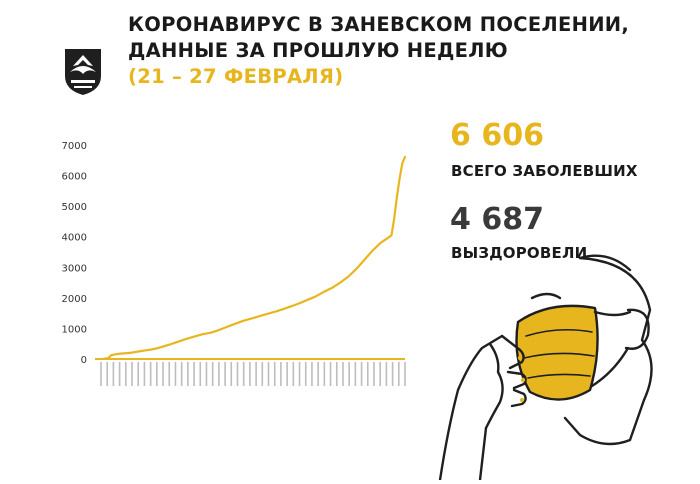 The height and width of the screenshot is (484, 700). What do you see at coordinates (236, 76) in the screenshot?
I see `date-range: (21 – 27 ФЕВРАЛЯ)` at bounding box center [236, 76].